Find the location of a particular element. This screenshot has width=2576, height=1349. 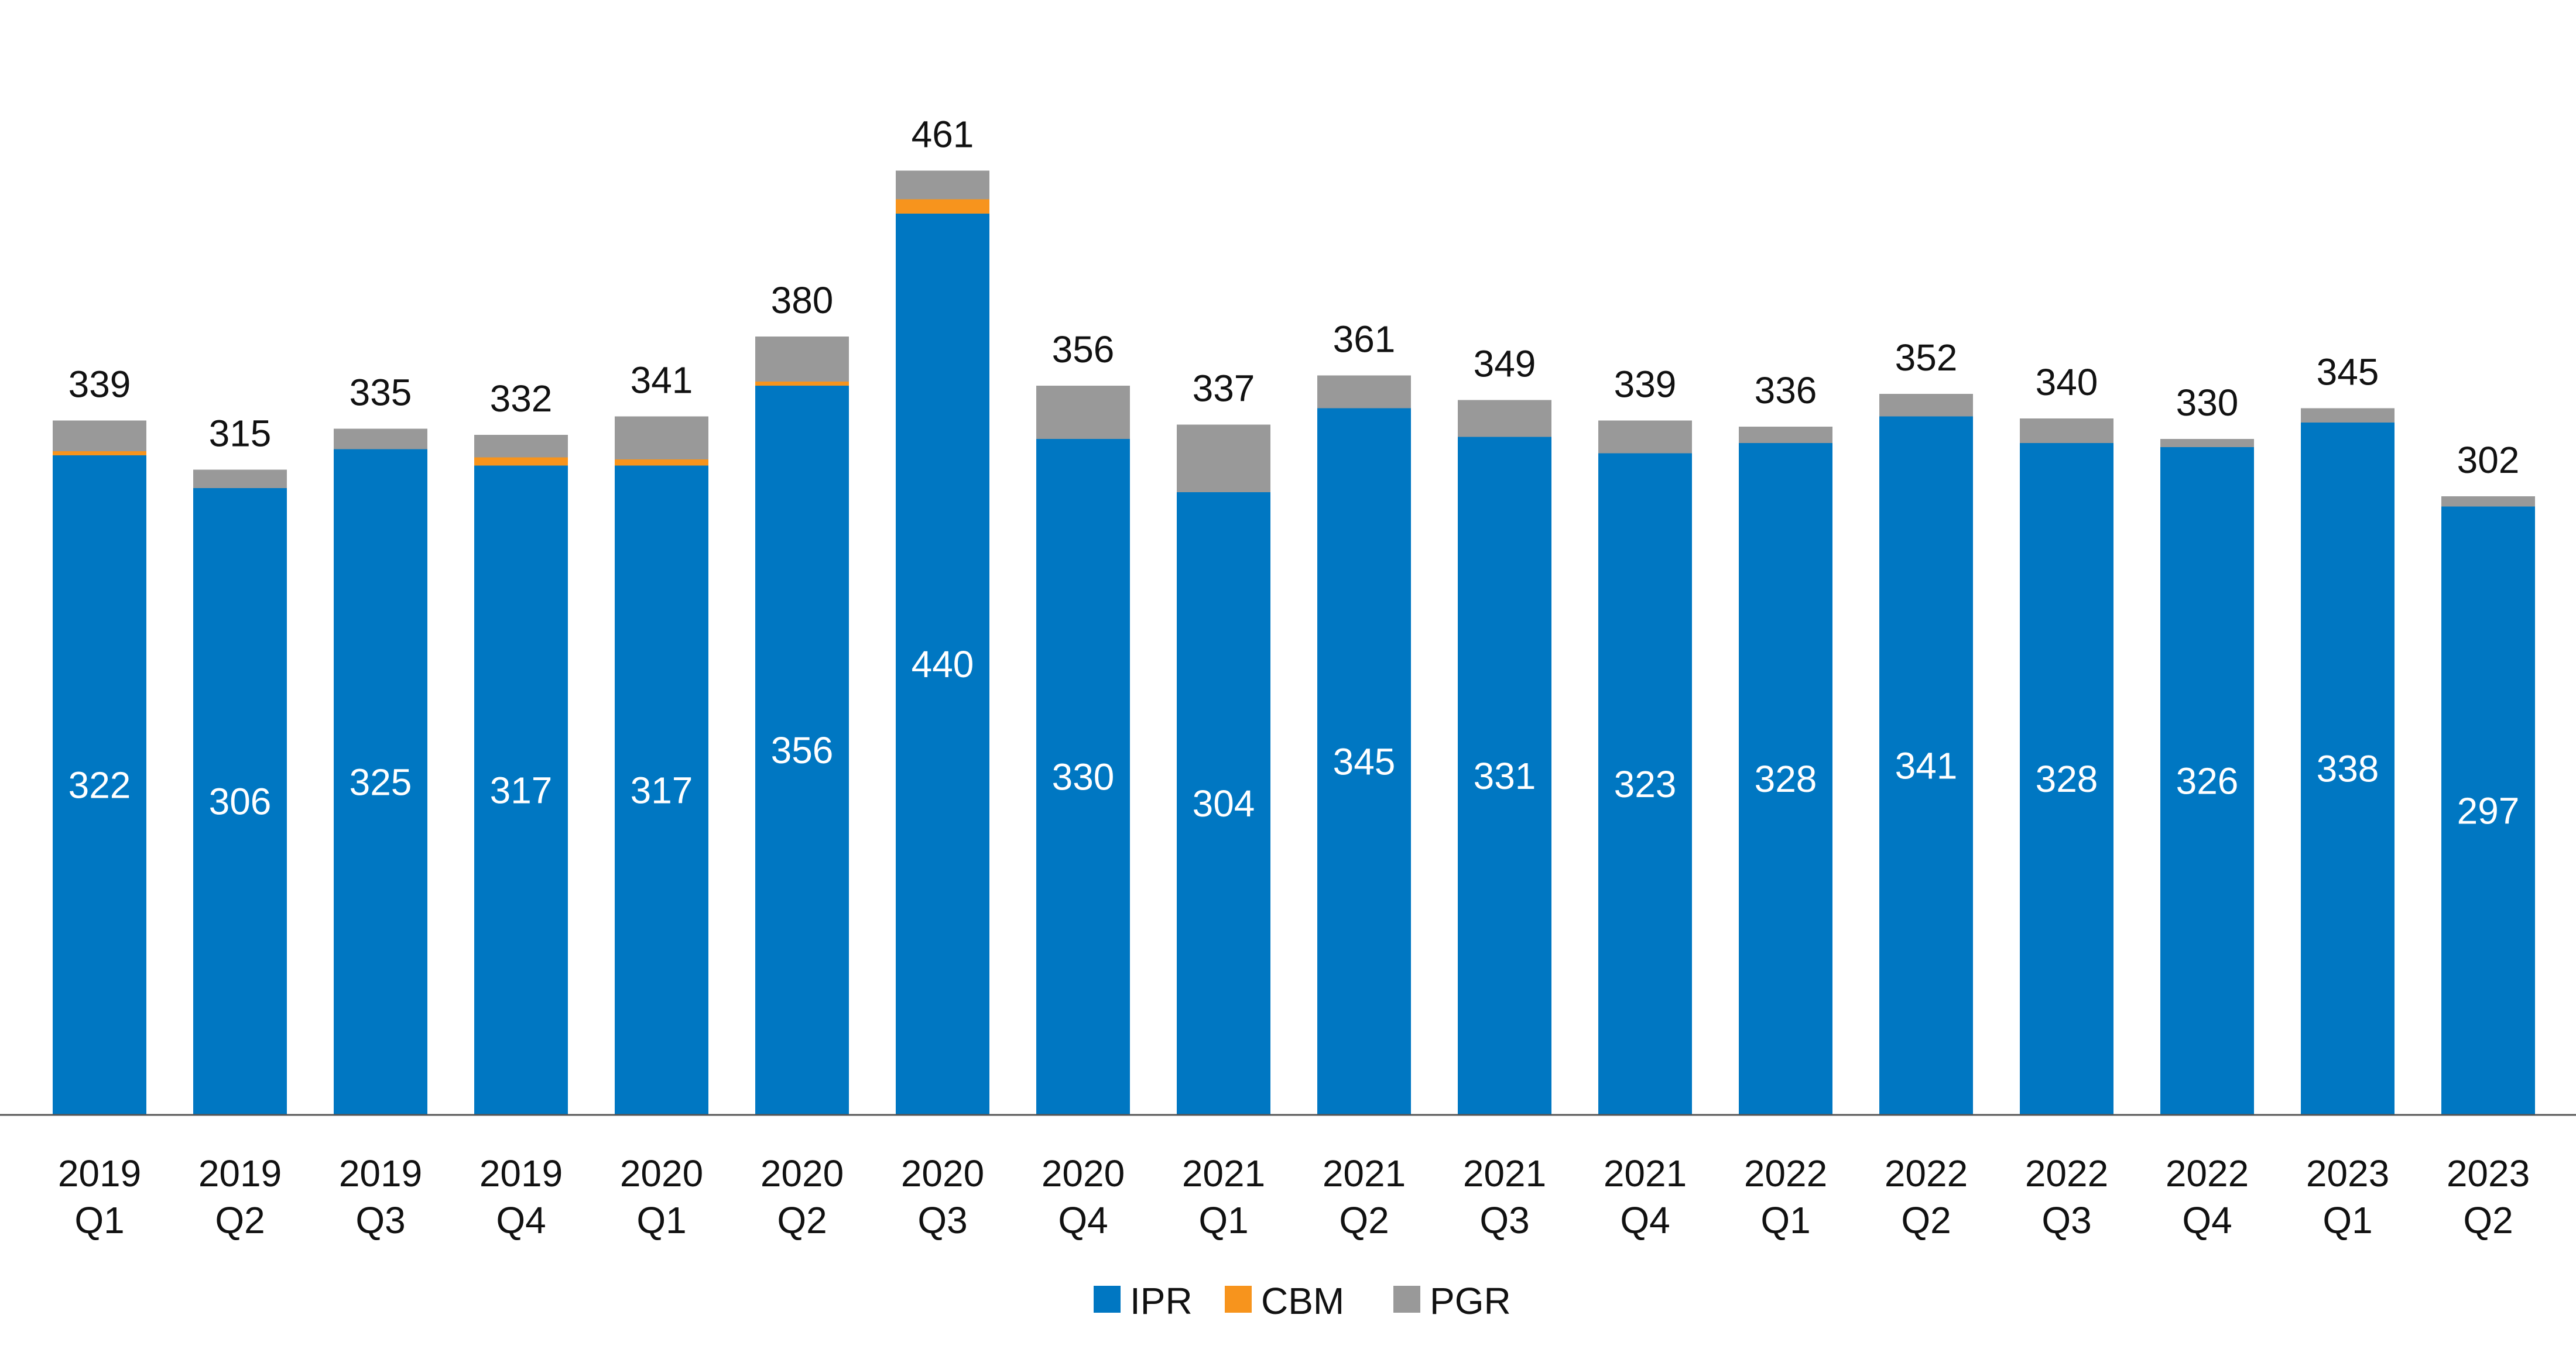

ipr-value-label: 323 is located at coordinates (1645, 784).